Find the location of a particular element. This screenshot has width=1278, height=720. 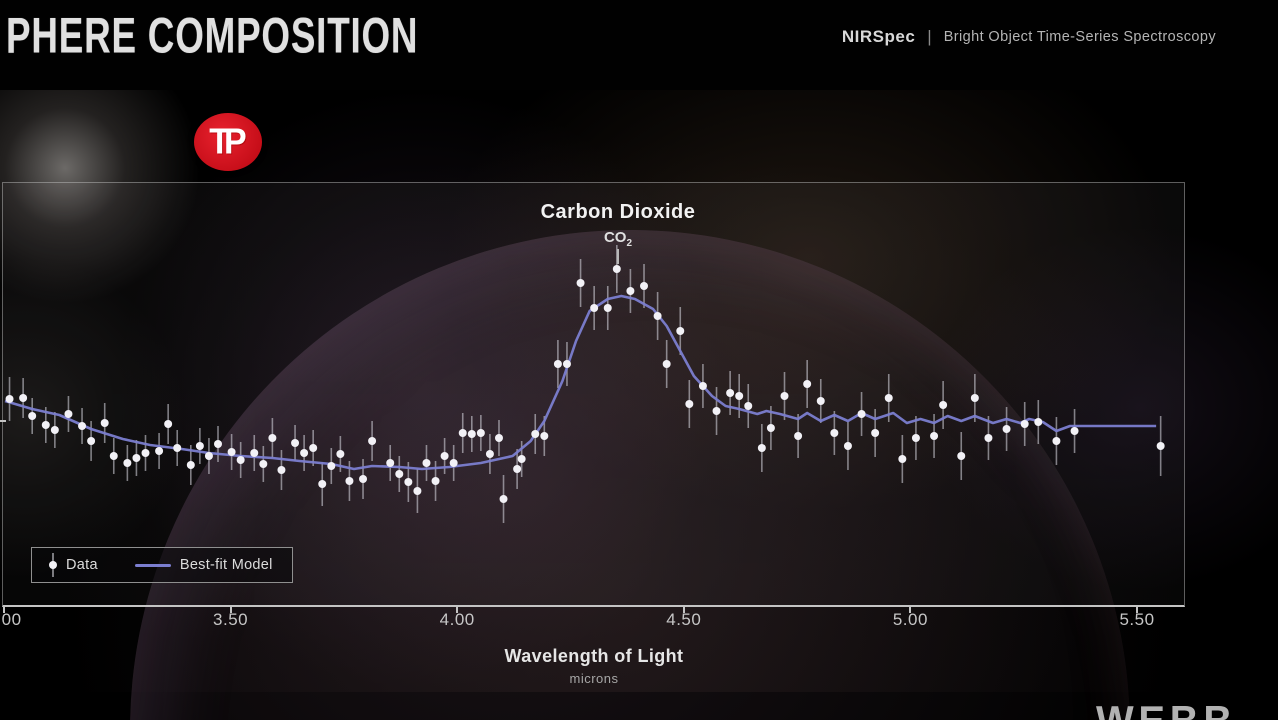

x-tick-label: 3.50 is located at coordinates (231, 619).